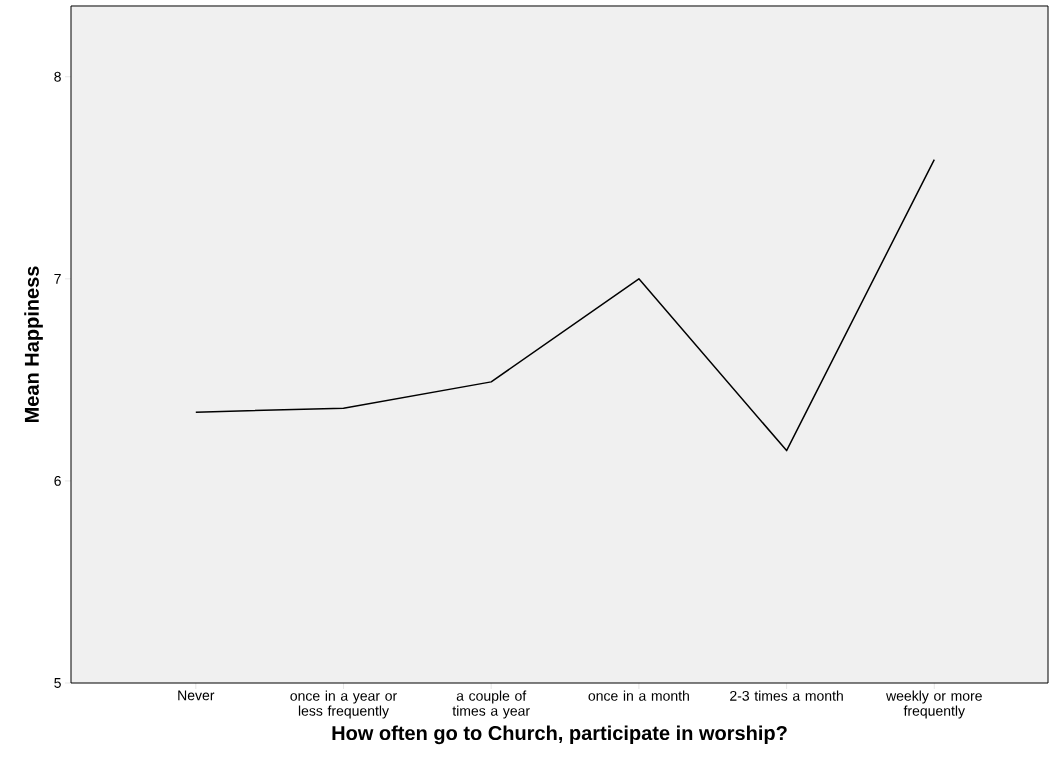 This screenshot has height=778, width=1050. I want to click on y-tick-label: 6, so click(57, 480).